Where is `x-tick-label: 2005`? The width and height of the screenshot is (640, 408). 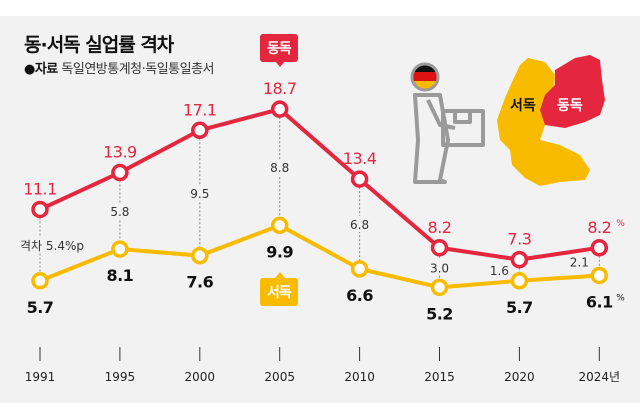 x-tick-label: 2005 is located at coordinates (279, 377).